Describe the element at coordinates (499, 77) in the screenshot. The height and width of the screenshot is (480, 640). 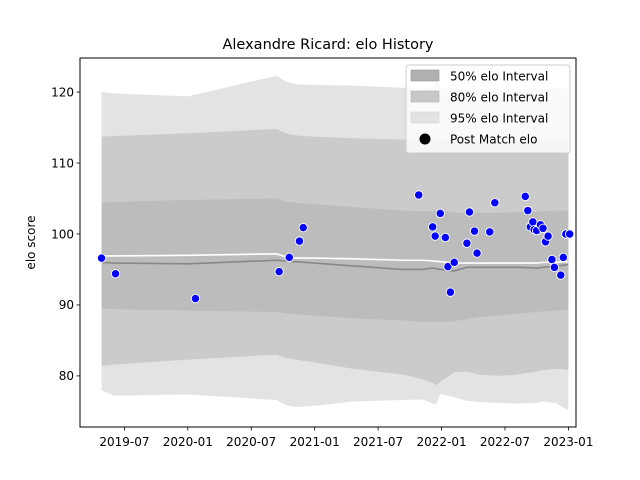
I see `legend-label-50: 50% elo Interval` at that location.